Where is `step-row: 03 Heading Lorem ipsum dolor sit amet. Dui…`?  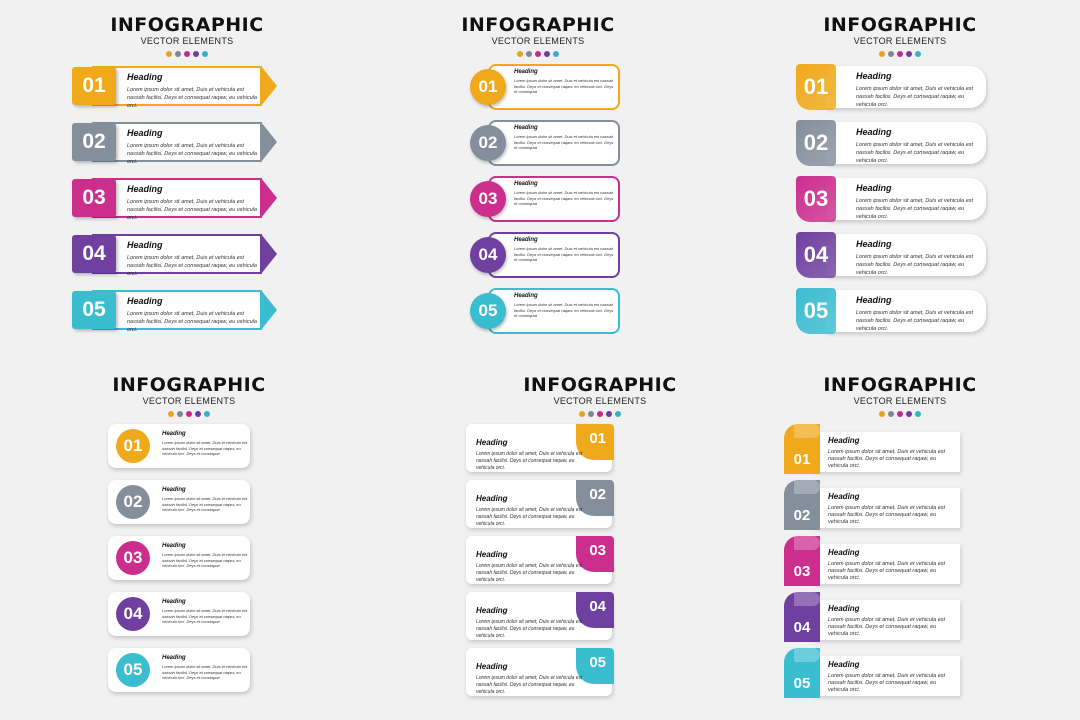 step-row: 03 Heading Lorem ipsum dolor sit amet. Dui… is located at coordinates (228, 561).